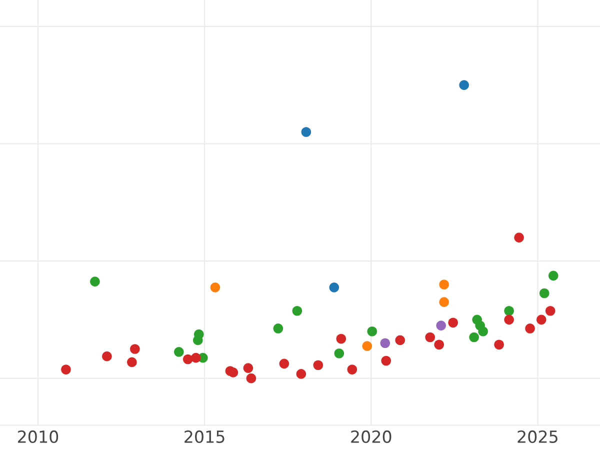 Image resolution: width=600 pixels, height=450 pixels. What do you see at coordinates (371, 437) in the screenshot?
I see `x-tick-label: 2020` at bounding box center [371, 437].